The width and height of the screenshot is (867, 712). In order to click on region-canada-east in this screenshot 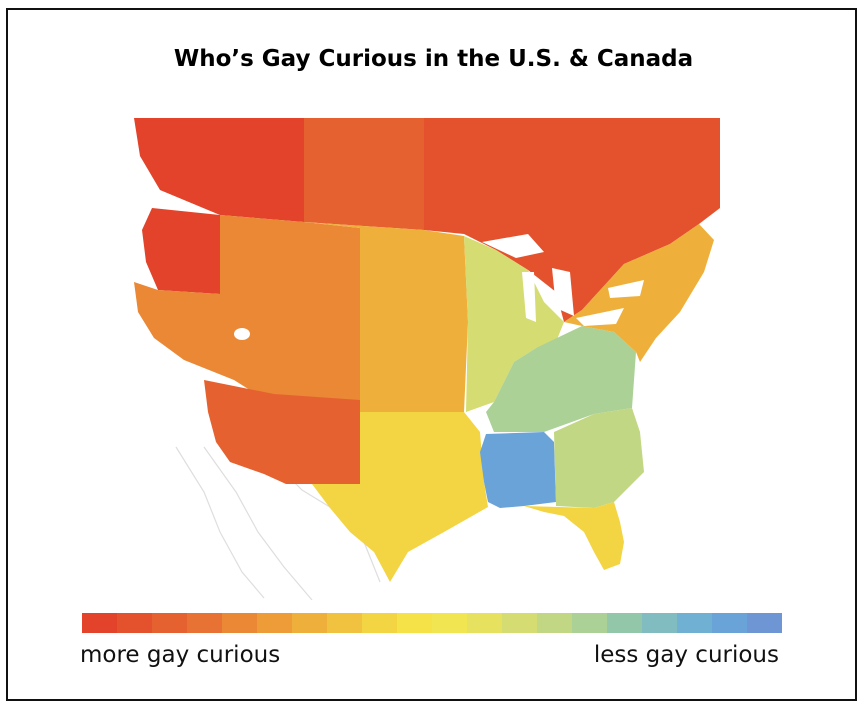, I will do `click(572, 220)`.